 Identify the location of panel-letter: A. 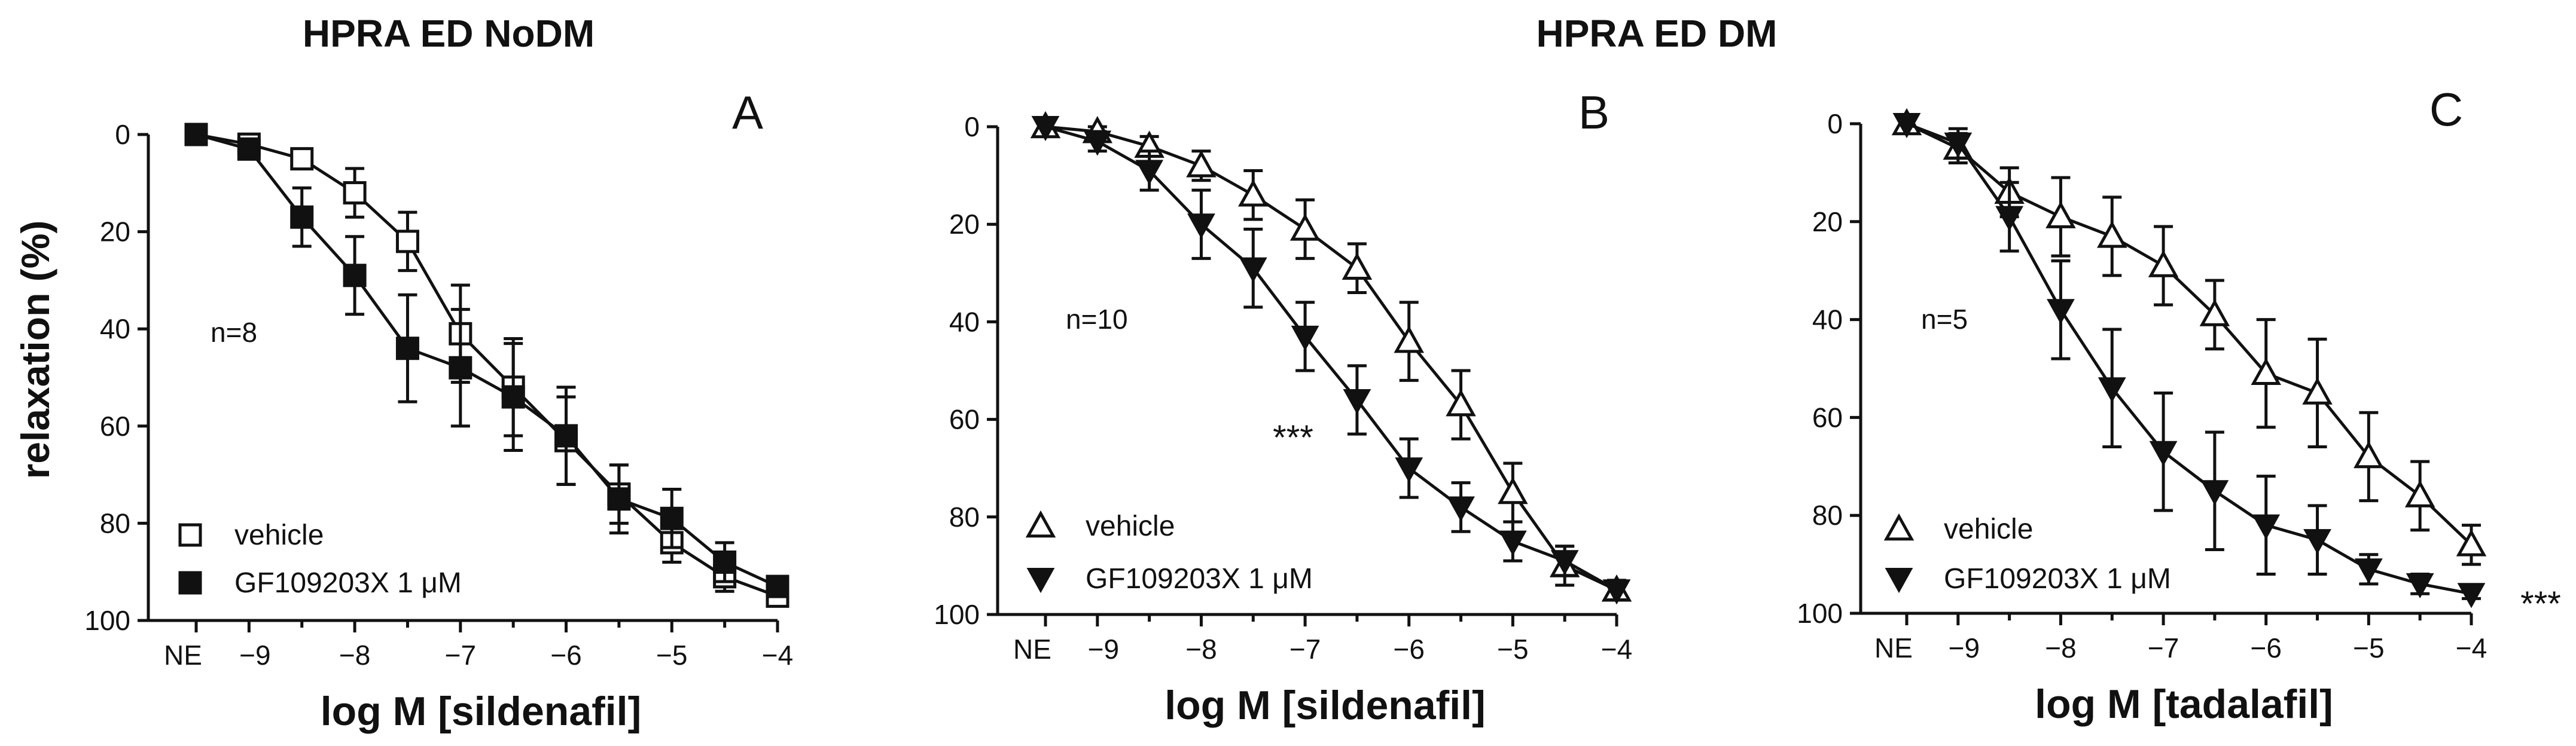
(747, 112).